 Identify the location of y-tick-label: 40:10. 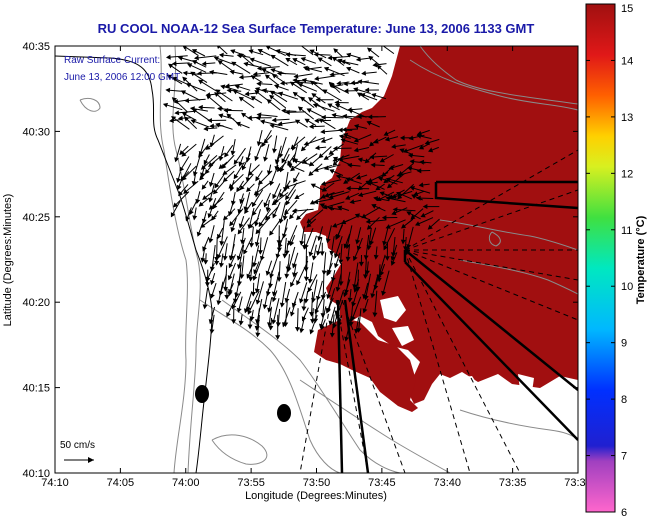
(36, 474).